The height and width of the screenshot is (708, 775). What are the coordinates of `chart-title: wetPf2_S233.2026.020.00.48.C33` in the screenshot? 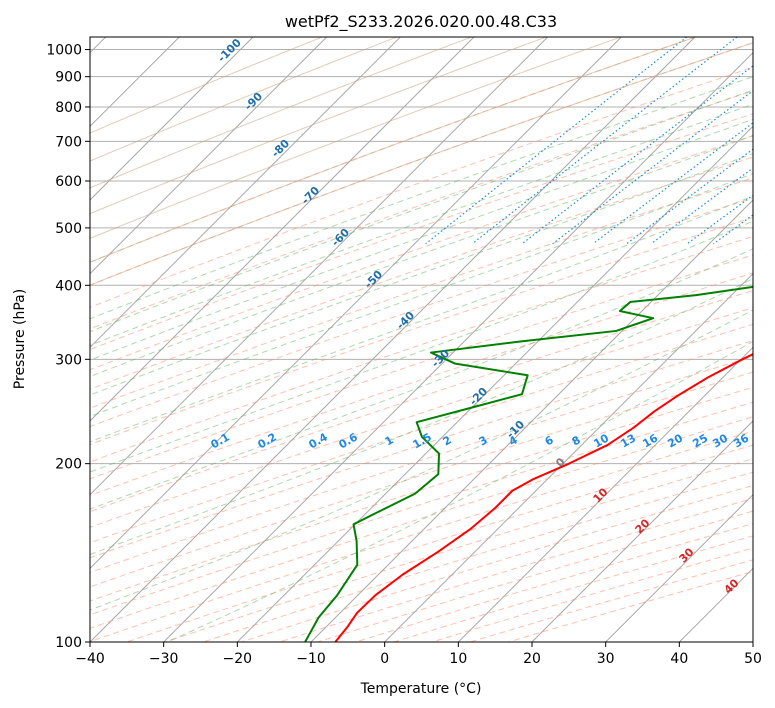 It's located at (421, 22).